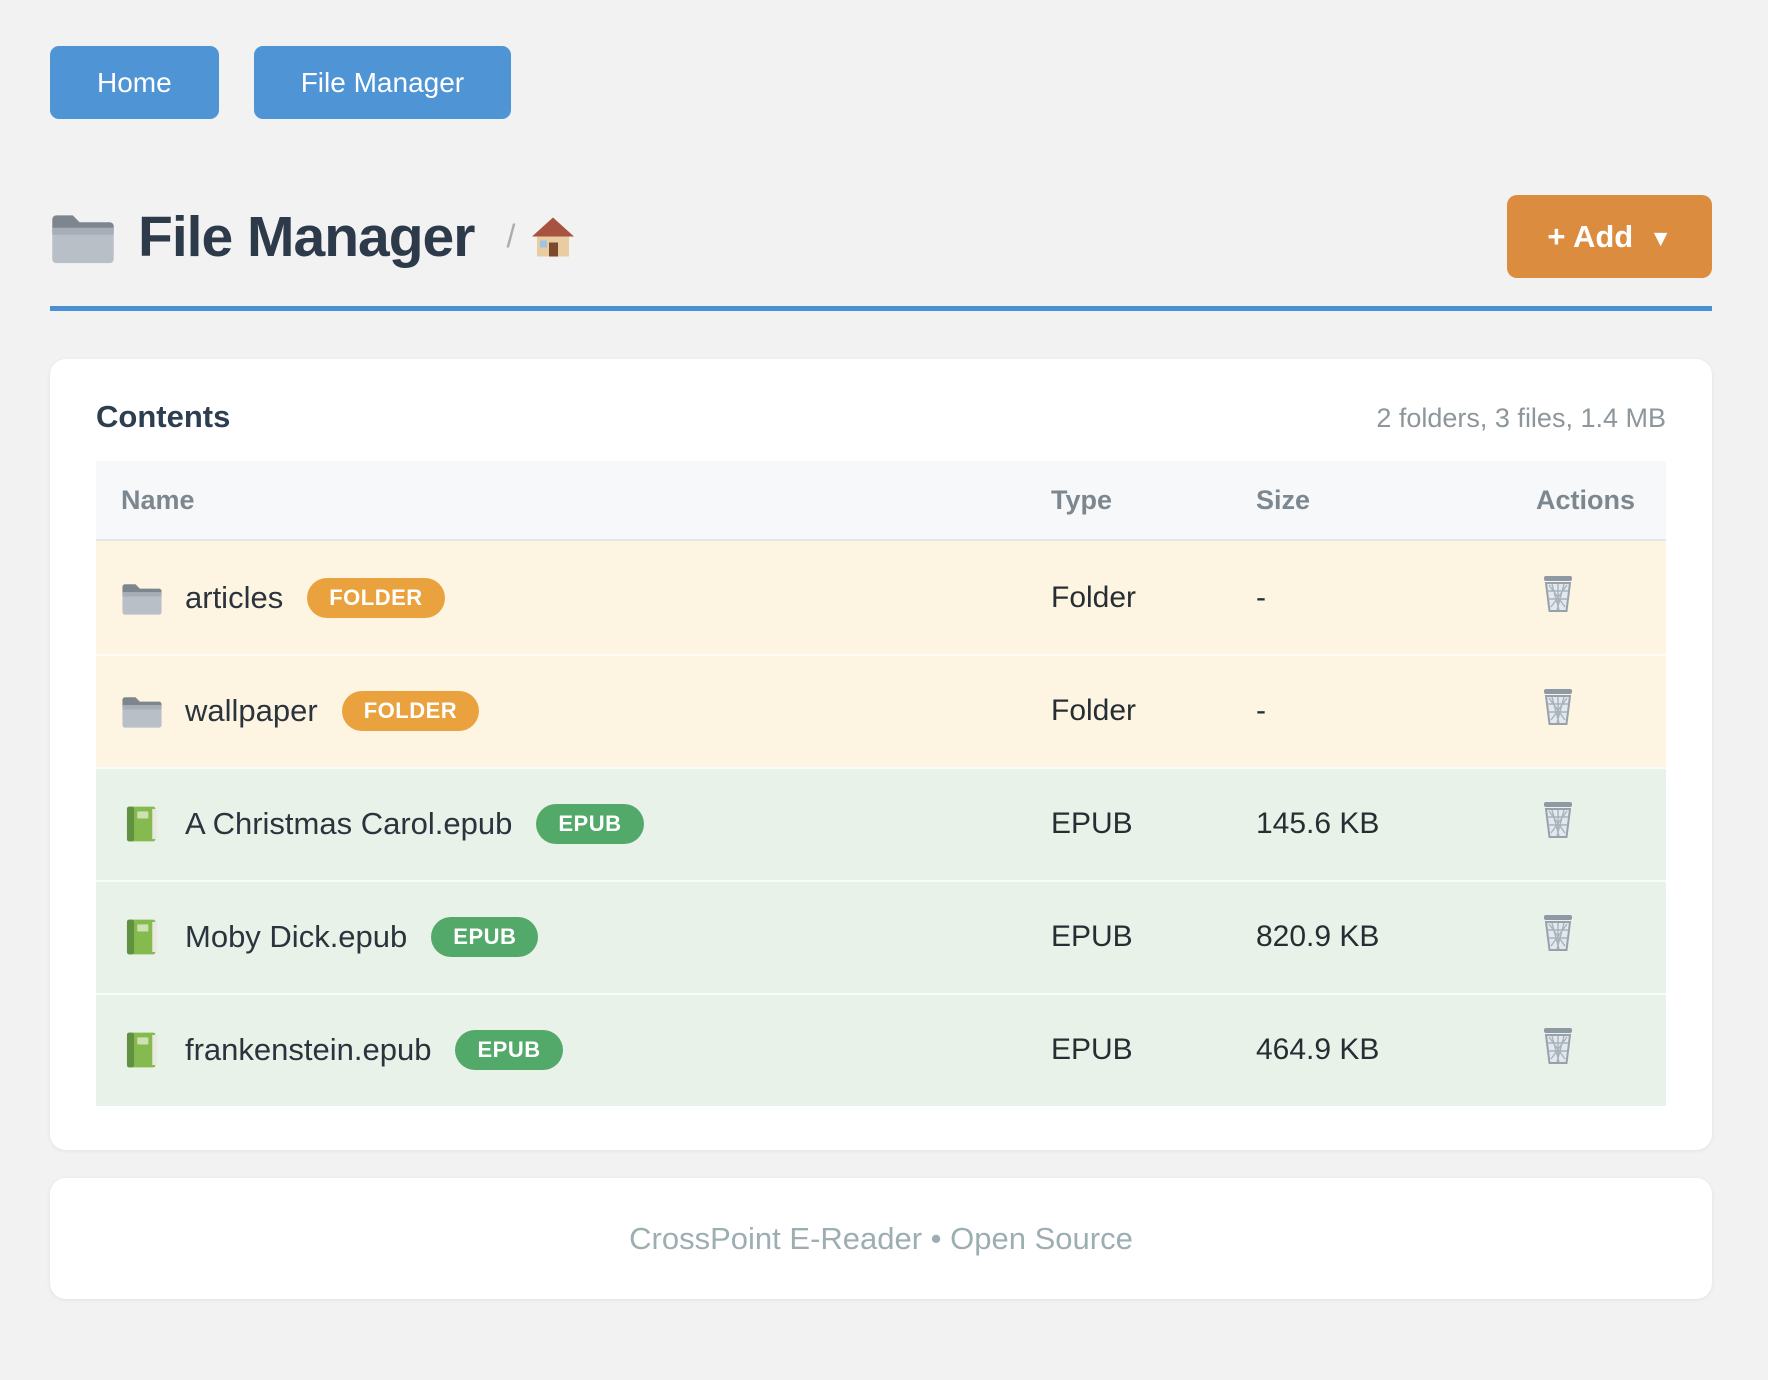 This screenshot has height=1380, width=1768. What do you see at coordinates (881, 82) in the screenshot?
I see `top-nav: Home File Manager` at bounding box center [881, 82].